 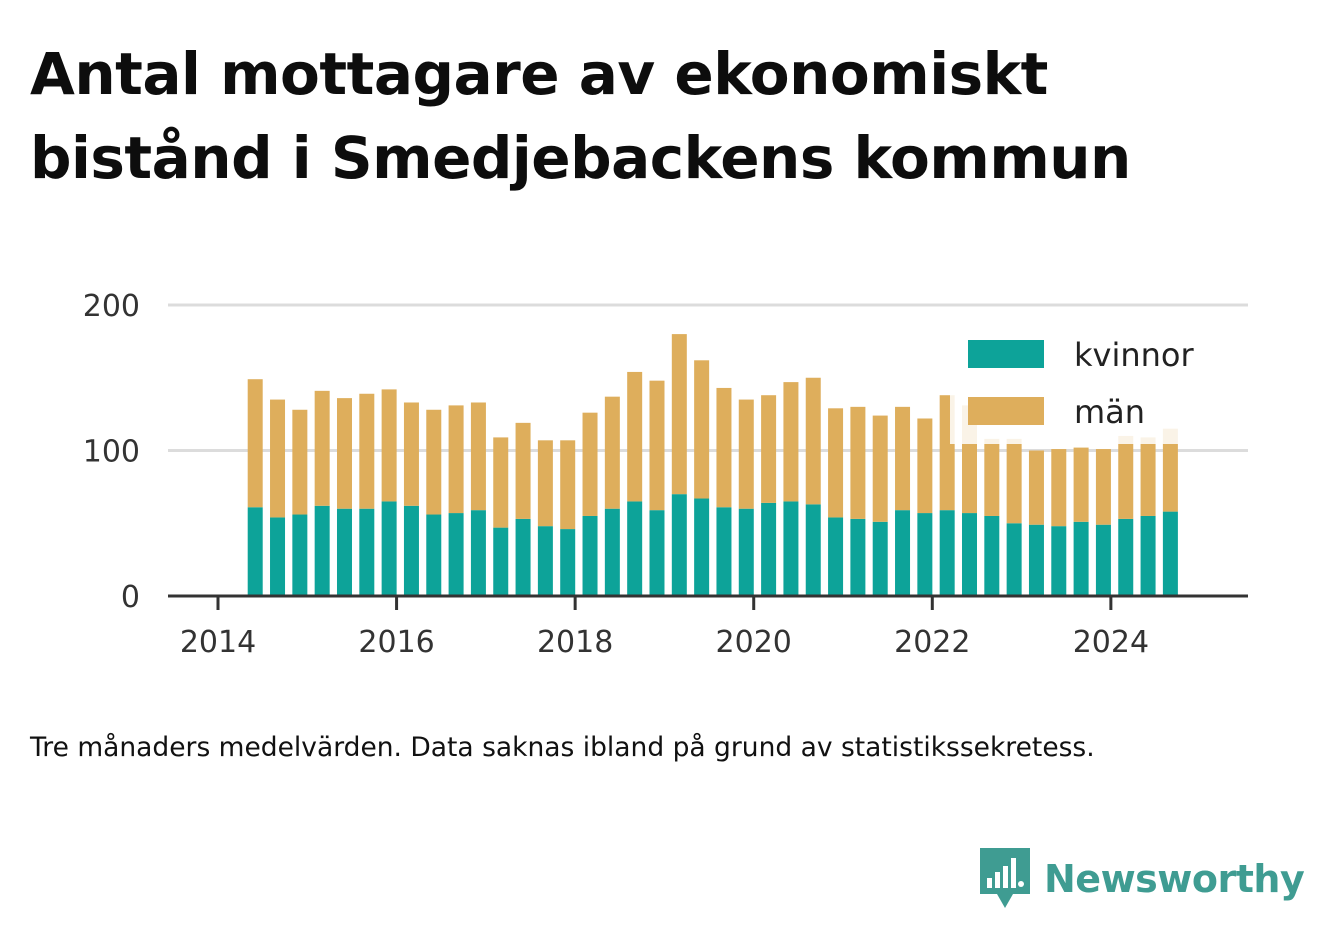 What do you see at coordinates (1085, 385) in the screenshot?
I see `legend: kvinnor män` at bounding box center [1085, 385].